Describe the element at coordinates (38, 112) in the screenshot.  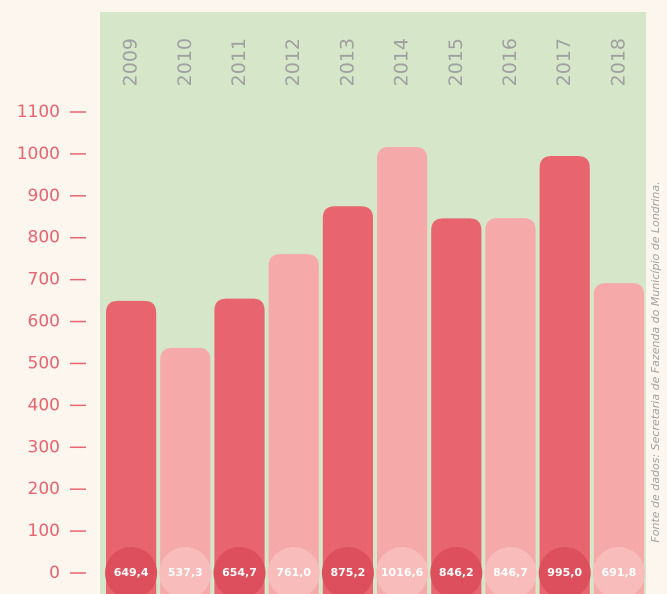
I see `y-tick-label: 1100` at that location.